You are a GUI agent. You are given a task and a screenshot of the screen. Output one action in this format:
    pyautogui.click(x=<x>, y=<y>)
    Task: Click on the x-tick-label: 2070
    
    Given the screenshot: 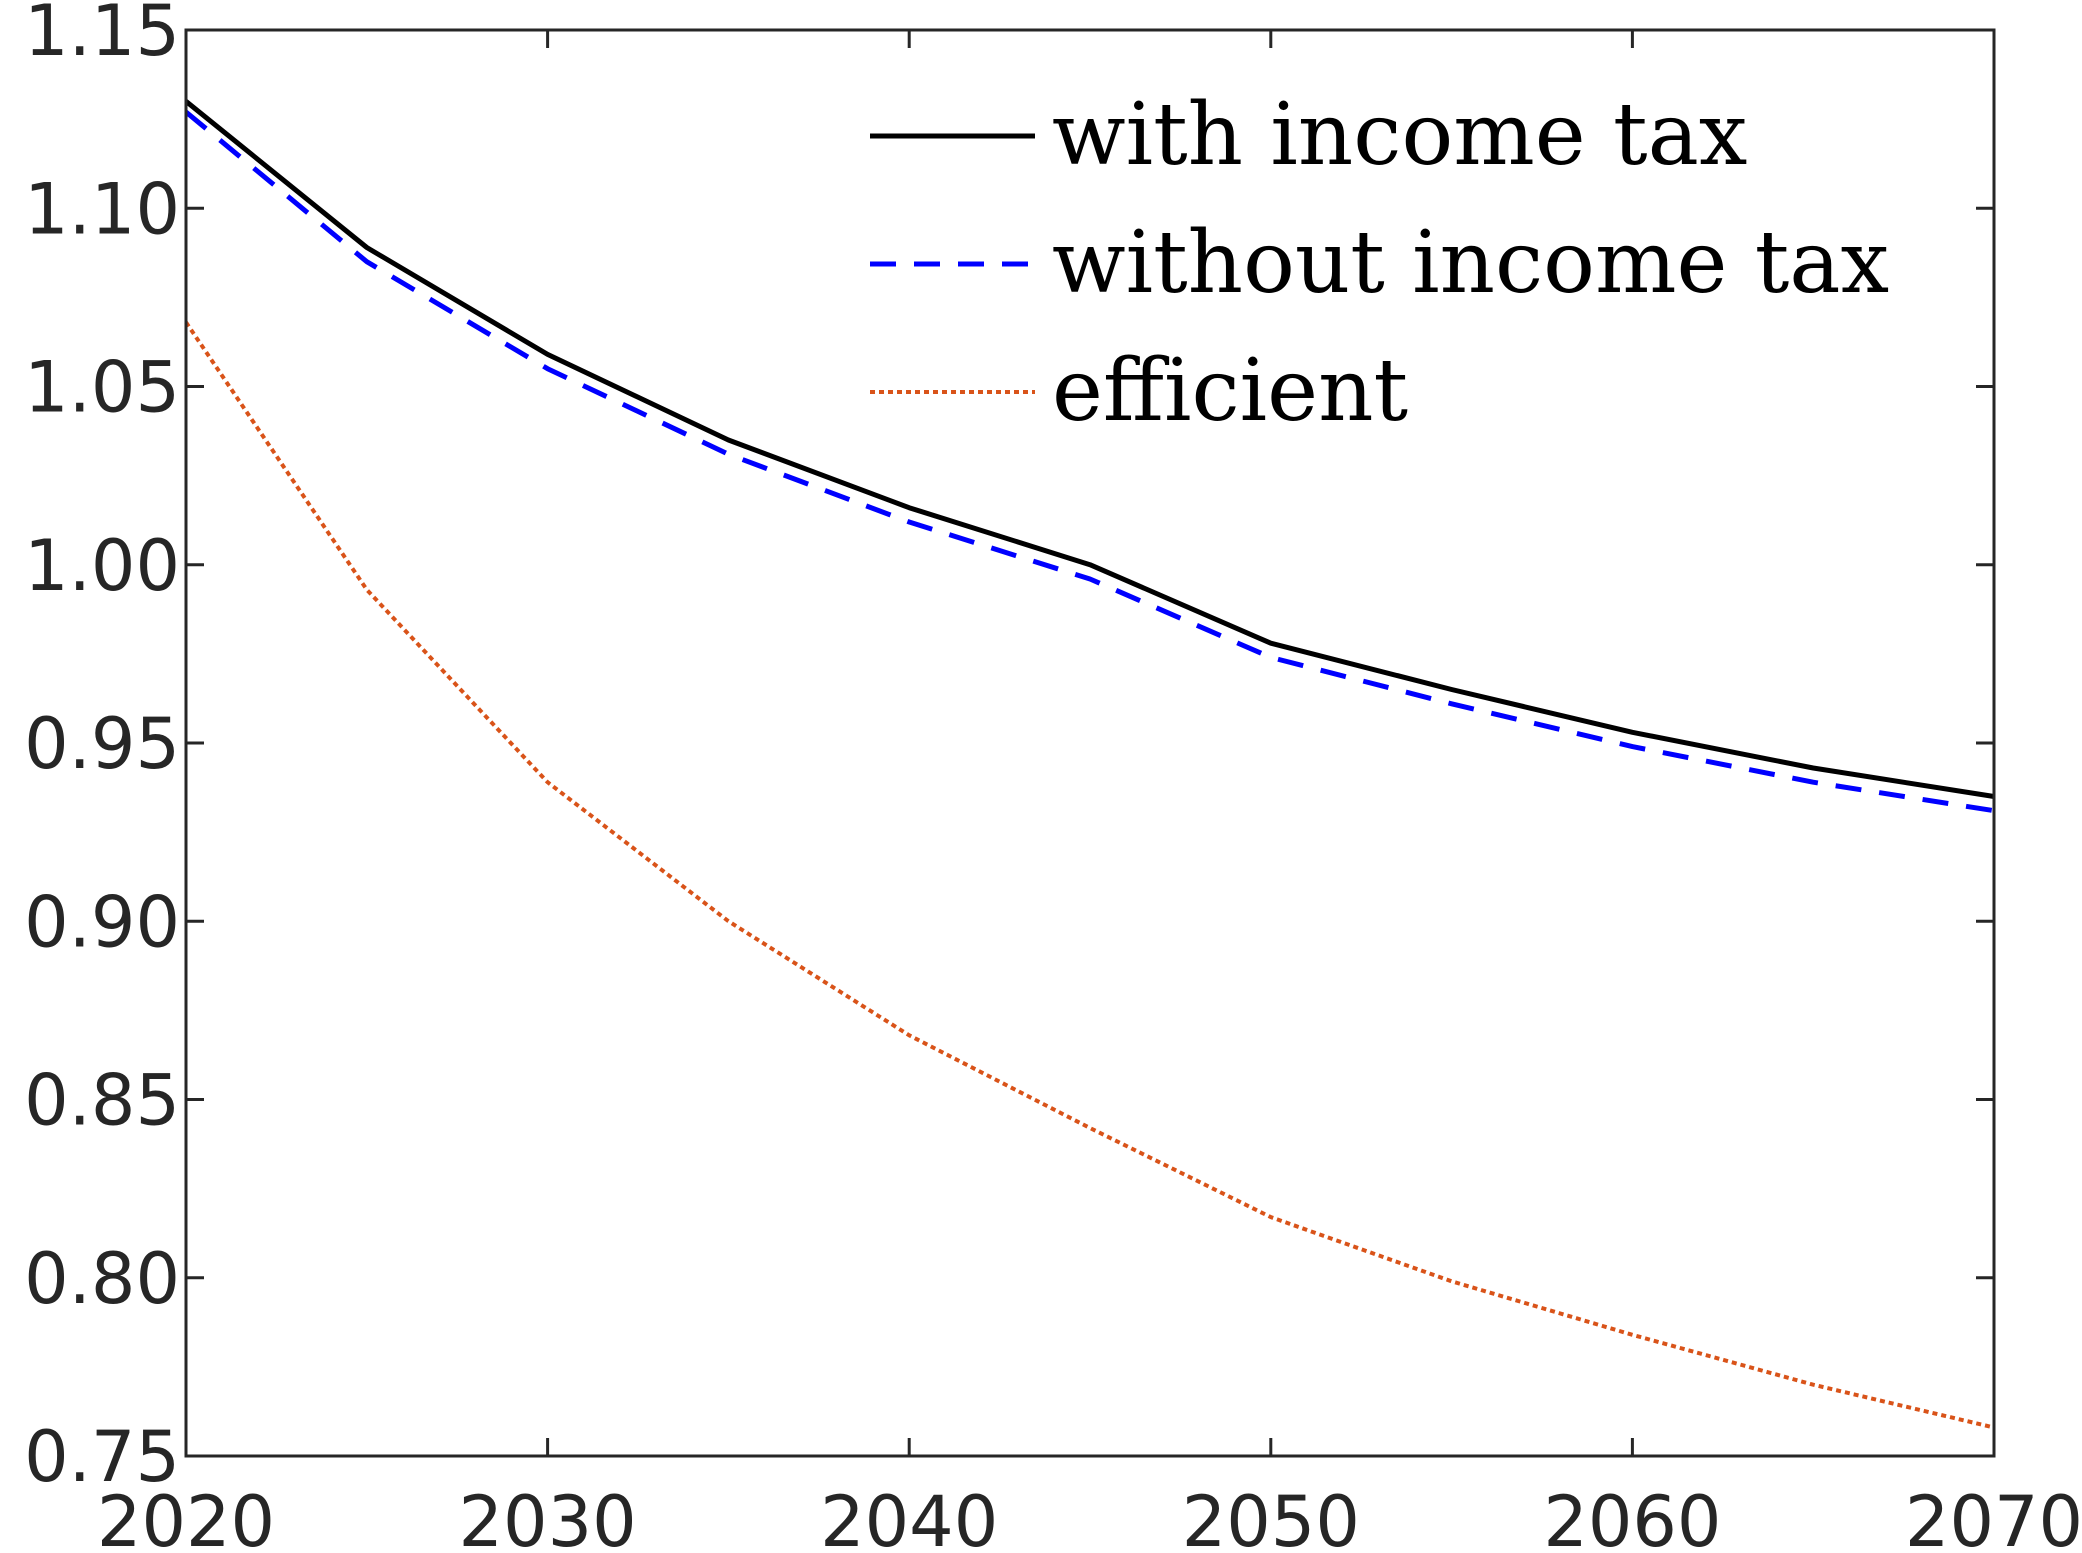 What is the action you would take?
    pyautogui.click(x=1993, y=1517)
    